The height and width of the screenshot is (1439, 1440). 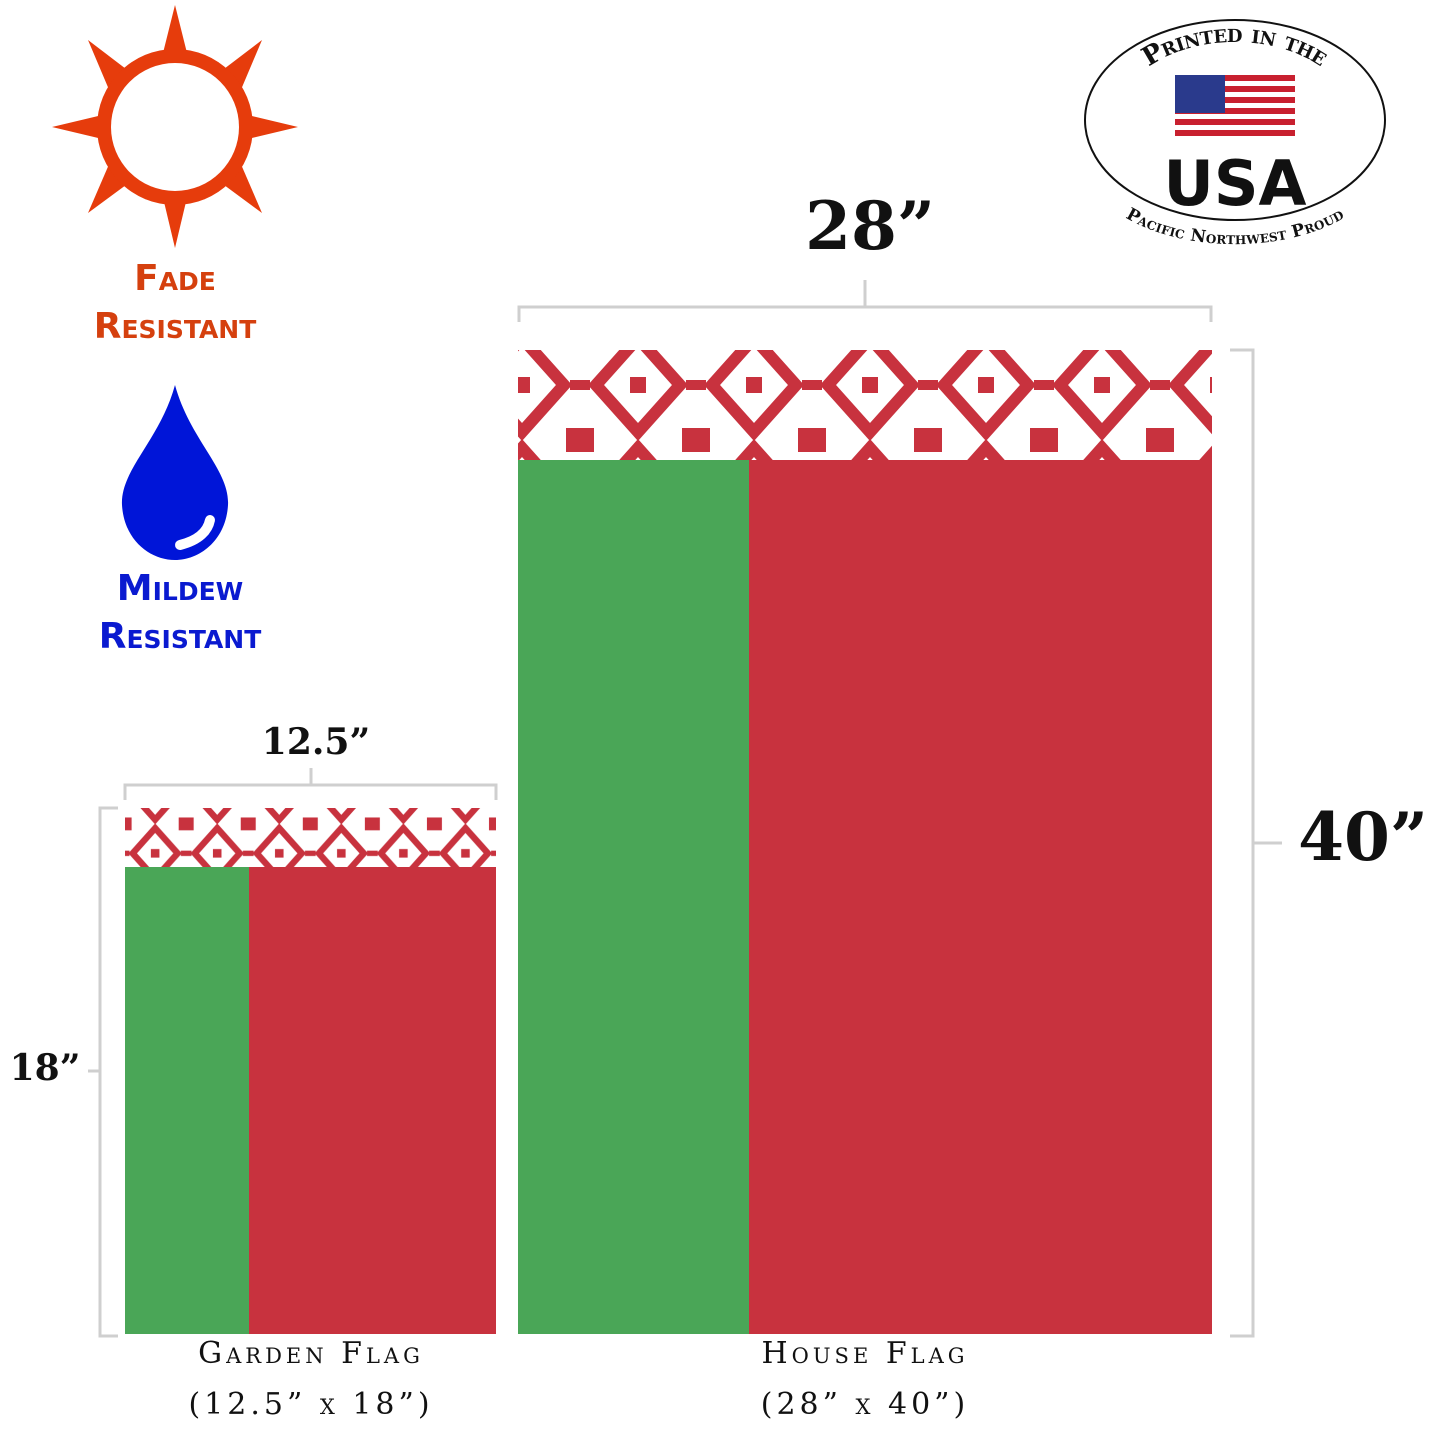 I want to click on sun-icon, so click(x=175, y=126).